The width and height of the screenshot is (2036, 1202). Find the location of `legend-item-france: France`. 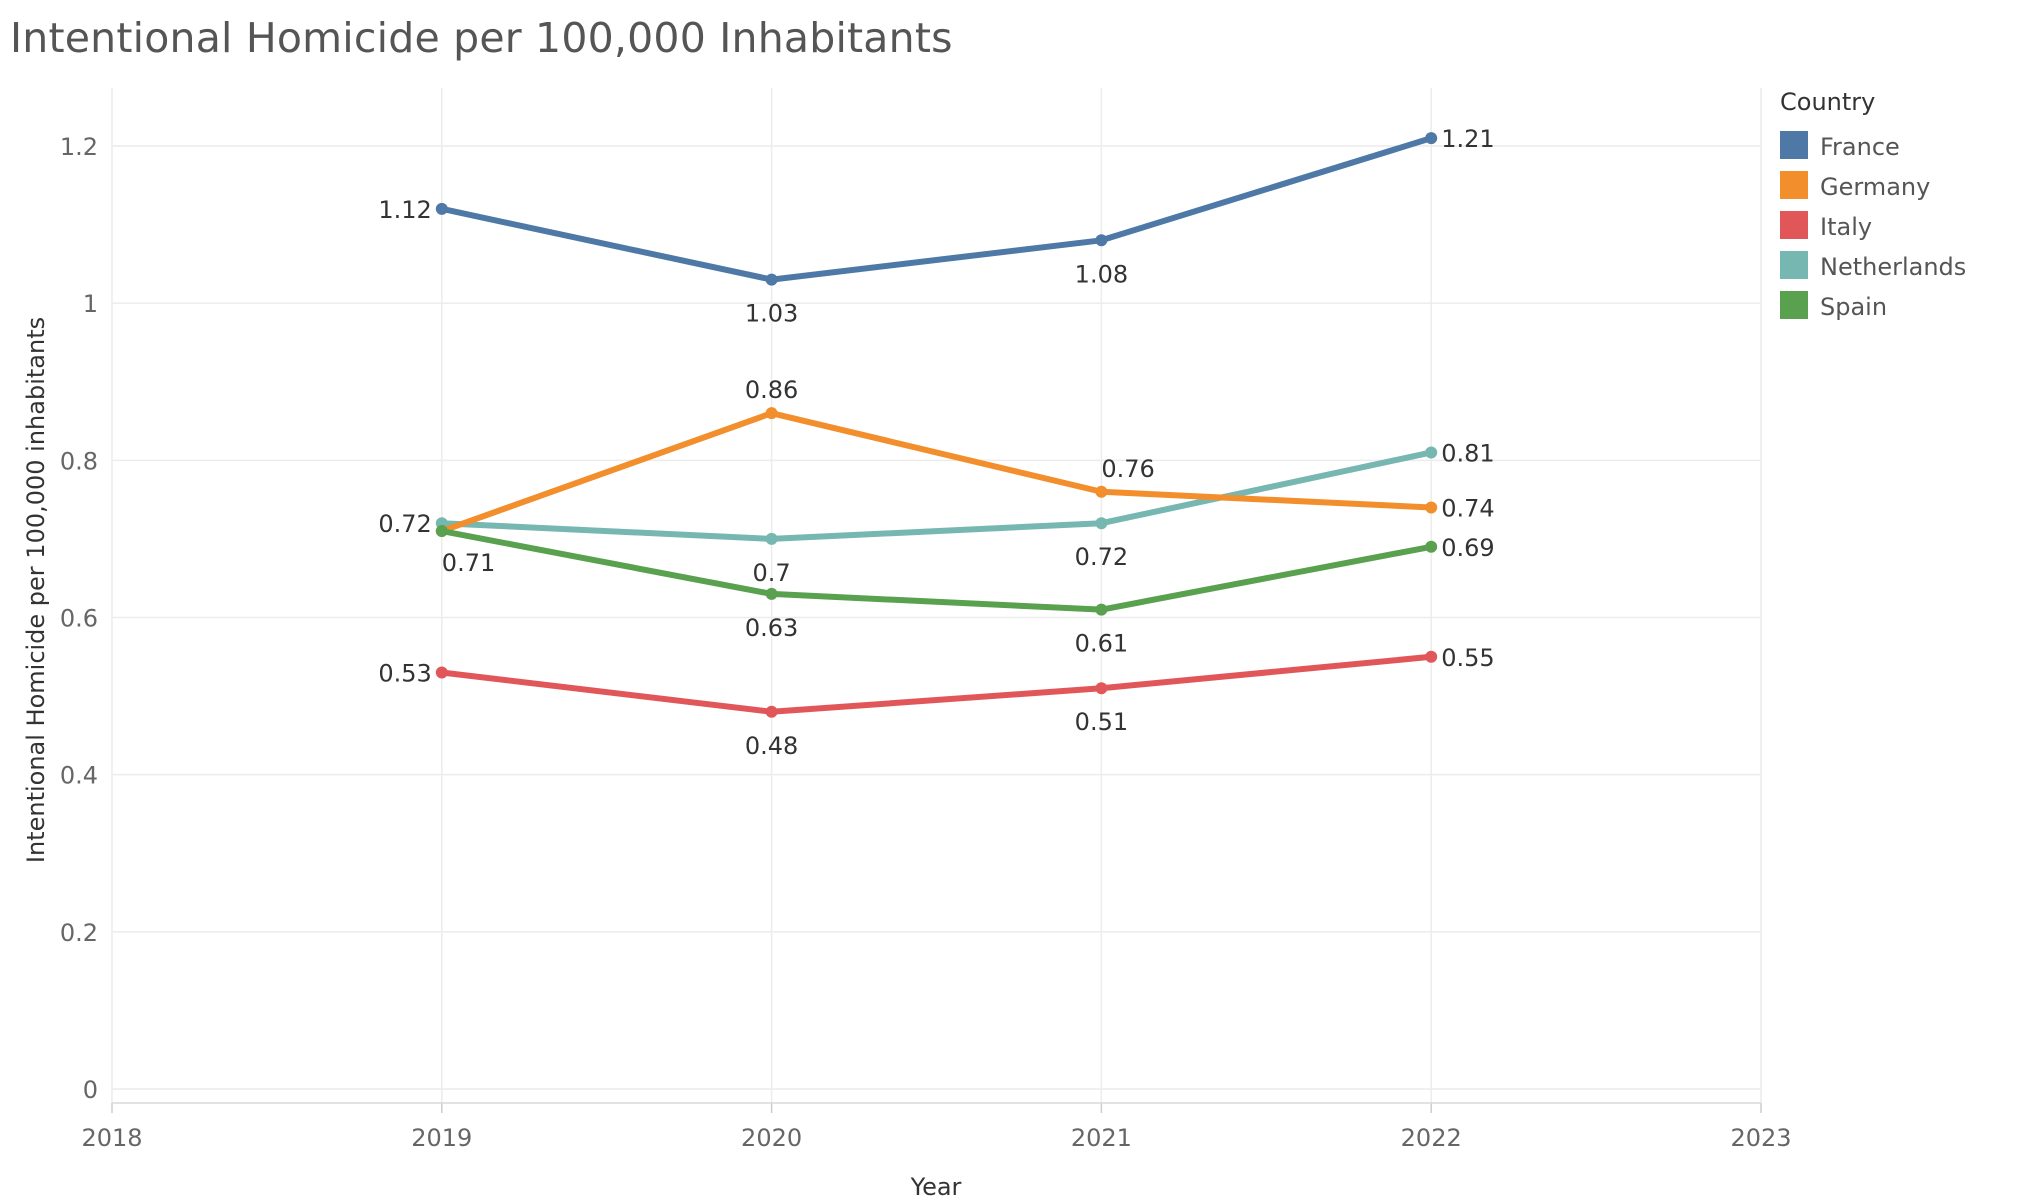

legend-item-france: France is located at coordinates (1840, 146).